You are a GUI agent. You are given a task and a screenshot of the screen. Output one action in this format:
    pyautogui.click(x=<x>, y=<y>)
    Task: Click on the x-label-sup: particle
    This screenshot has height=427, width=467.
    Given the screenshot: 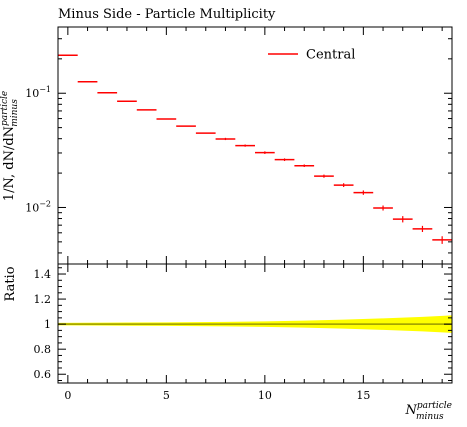 What is the action you would take?
    pyautogui.click(x=434, y=406)
    